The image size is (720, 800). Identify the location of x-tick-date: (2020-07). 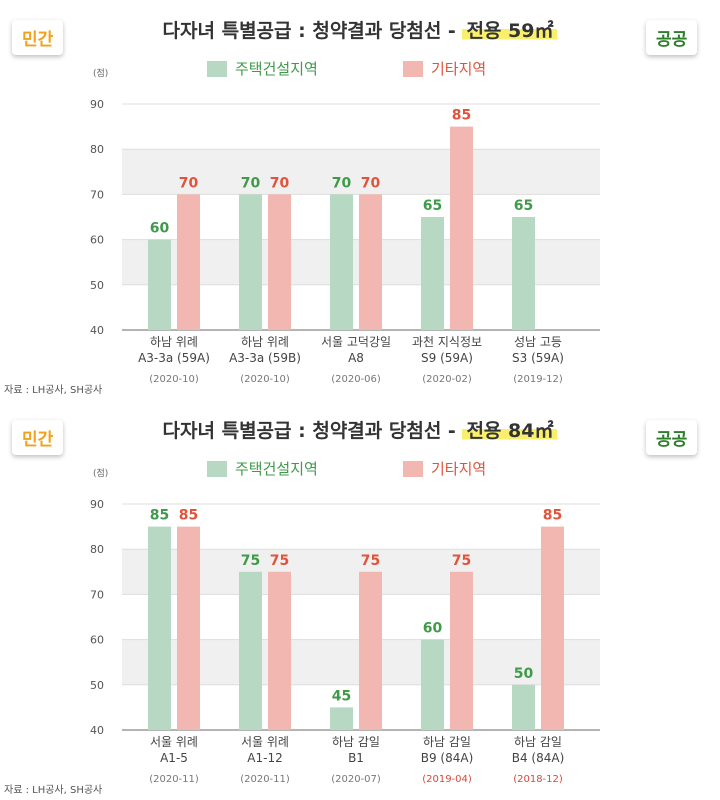
(356, 779).